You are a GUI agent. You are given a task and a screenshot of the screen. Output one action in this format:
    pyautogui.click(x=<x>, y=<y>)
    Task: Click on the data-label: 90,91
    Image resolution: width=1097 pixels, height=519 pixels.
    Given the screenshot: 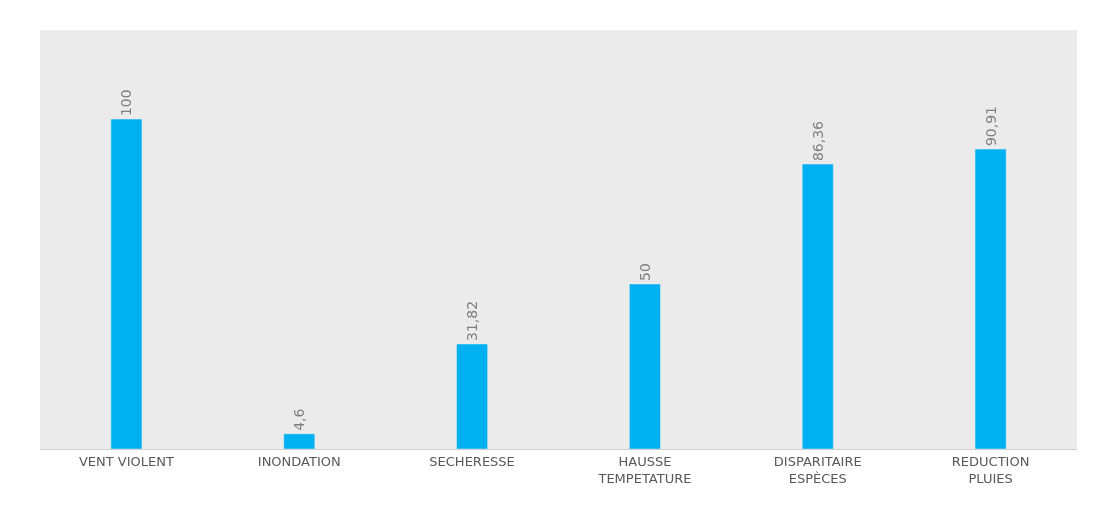 What is the action you would take?
    pyautogui.click(x=990, y=126)
    